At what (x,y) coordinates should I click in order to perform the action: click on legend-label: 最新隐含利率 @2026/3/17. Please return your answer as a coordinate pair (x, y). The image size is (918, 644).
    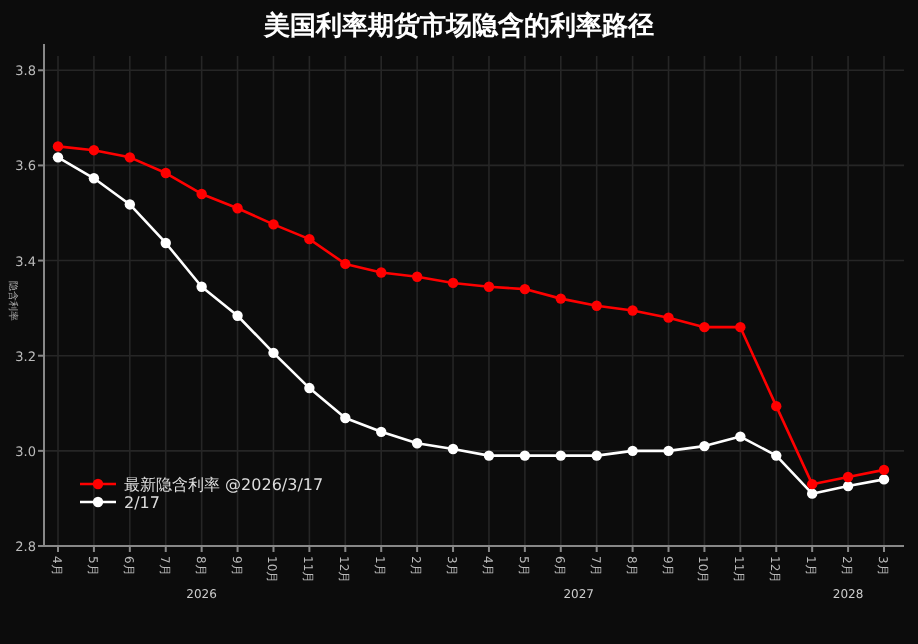
    Looking at the image, I should click on (224, 485).